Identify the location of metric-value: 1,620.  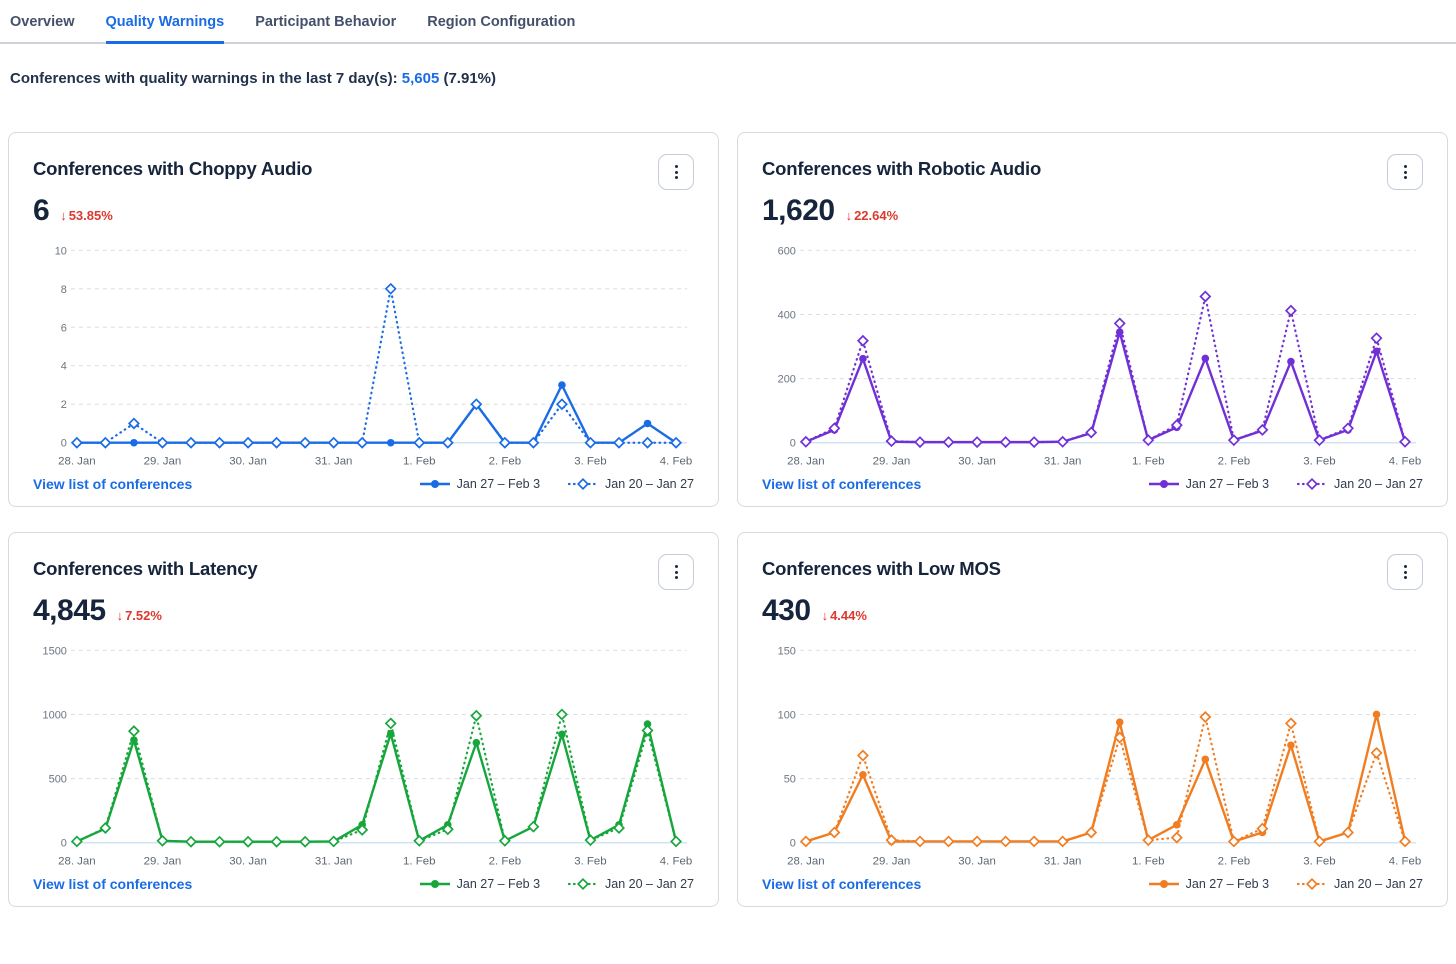
(798, 210).